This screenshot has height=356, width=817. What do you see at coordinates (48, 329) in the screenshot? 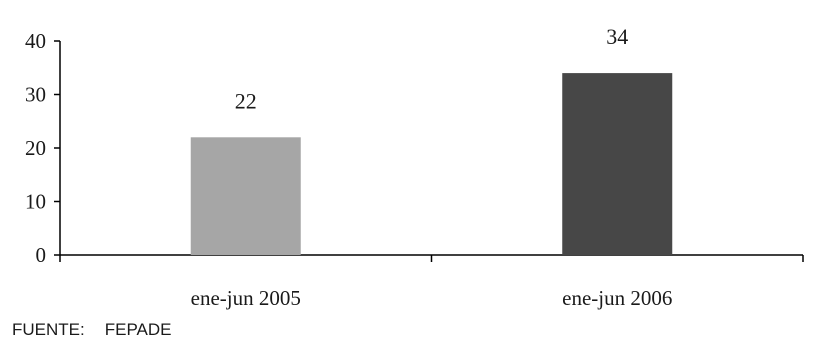
I see `source-label: FUENTE:` at bounding box center [48, 329].